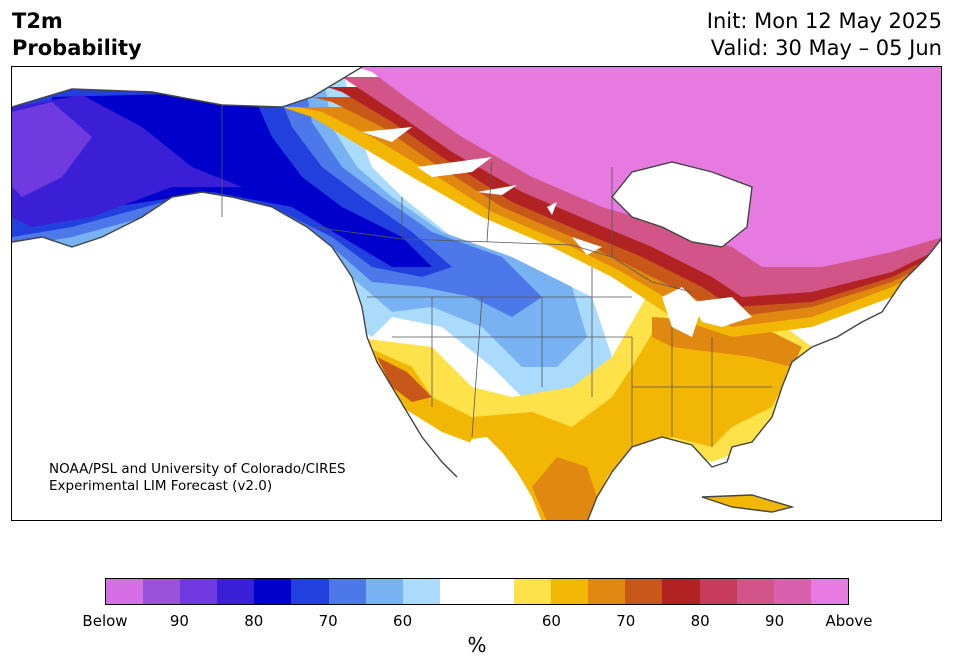  Describe the element at coordinates (77, 48) in the screenshot. I see `title-product: Probability` at that location.